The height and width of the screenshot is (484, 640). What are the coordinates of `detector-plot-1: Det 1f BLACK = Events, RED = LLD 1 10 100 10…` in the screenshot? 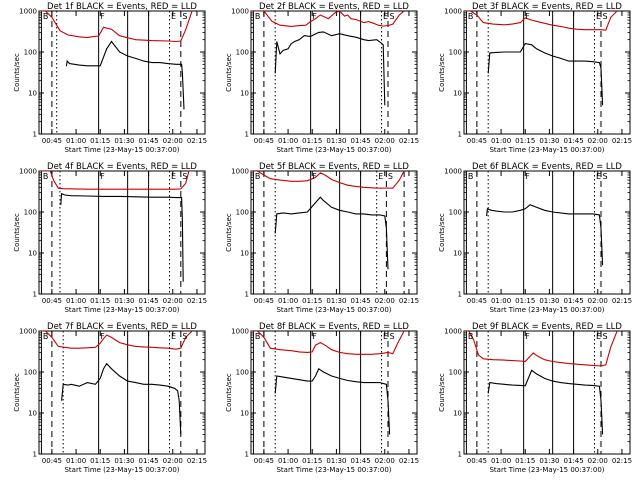 It's located at (110, 78).